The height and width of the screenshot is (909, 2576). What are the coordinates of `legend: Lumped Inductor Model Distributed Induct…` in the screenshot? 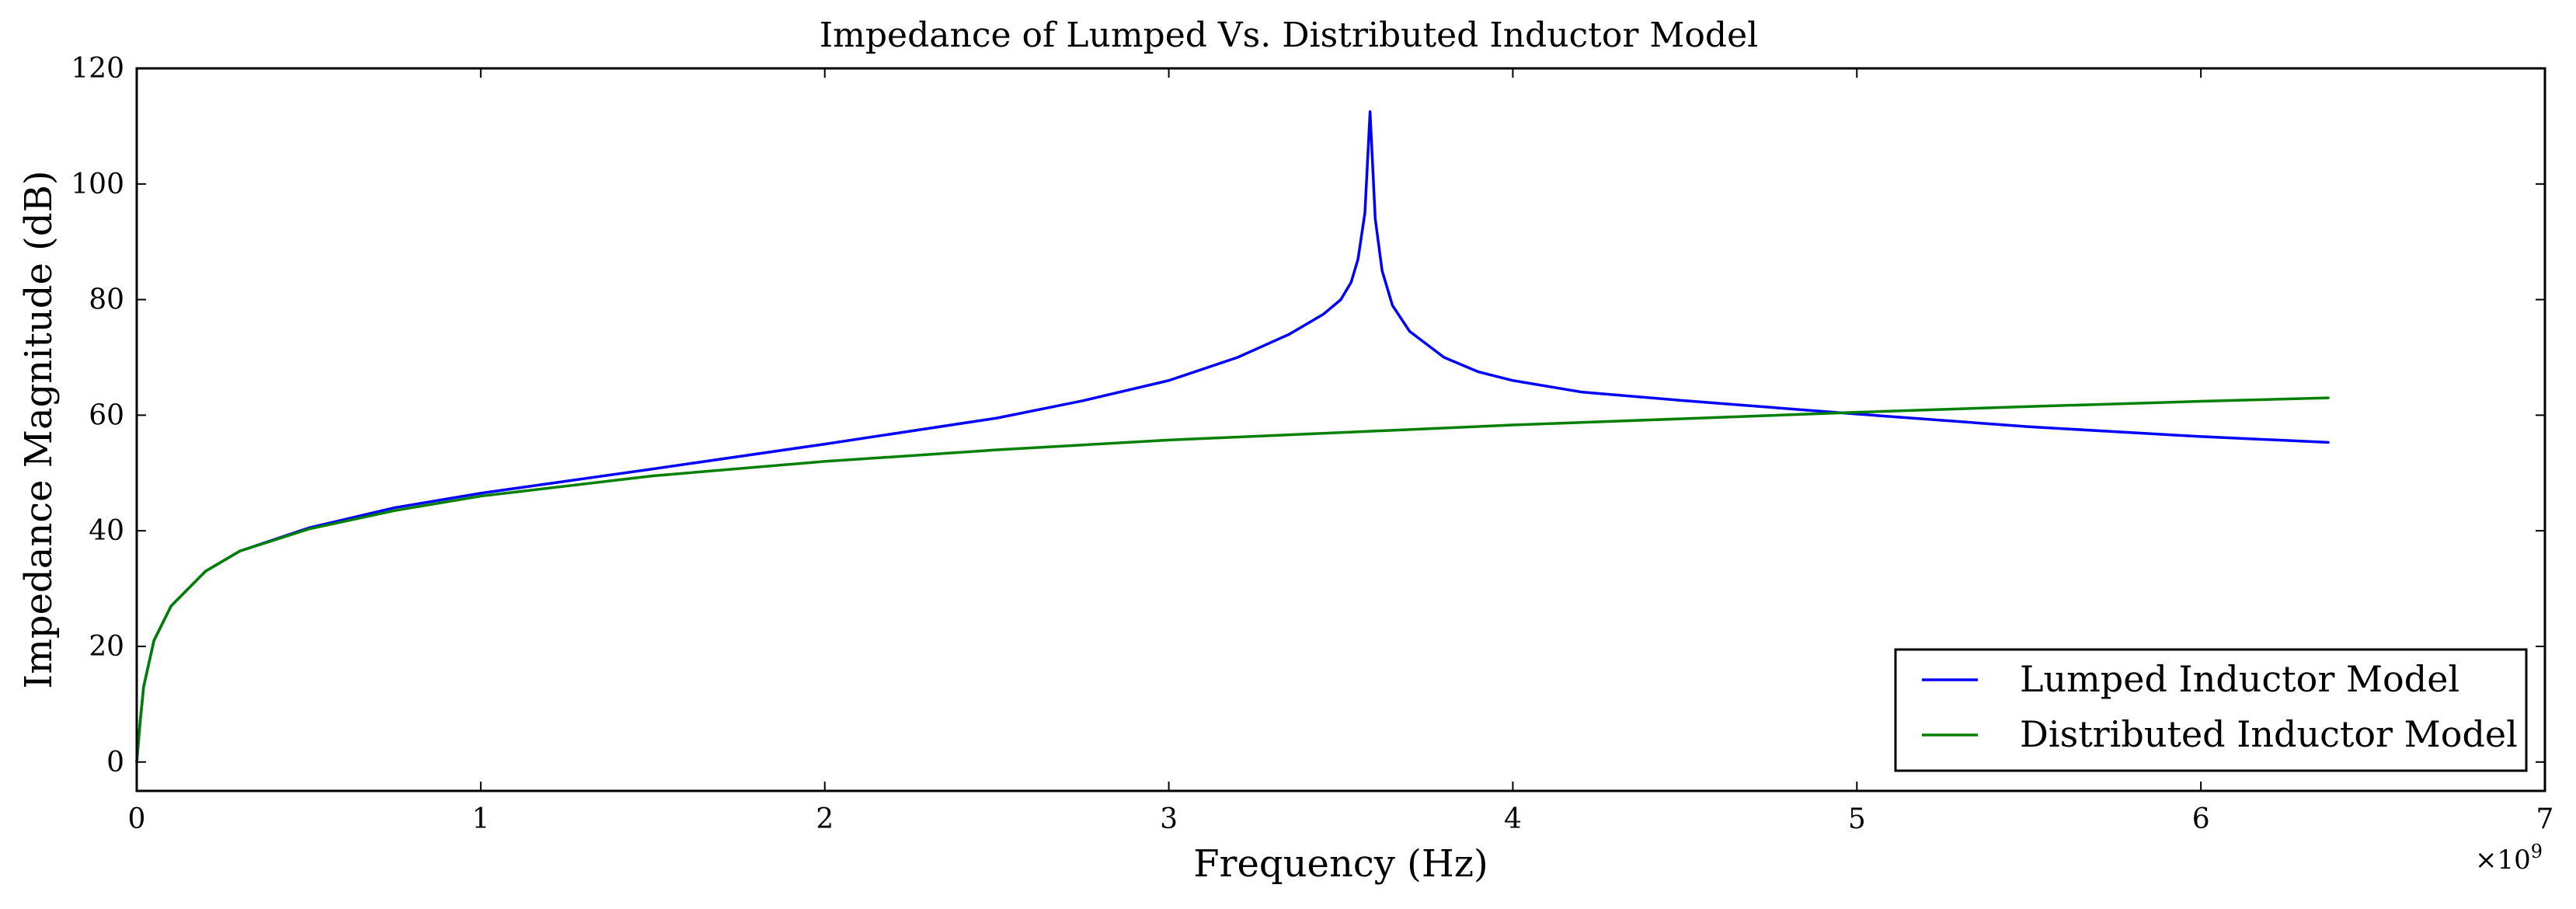 It's located at (2211, 710).